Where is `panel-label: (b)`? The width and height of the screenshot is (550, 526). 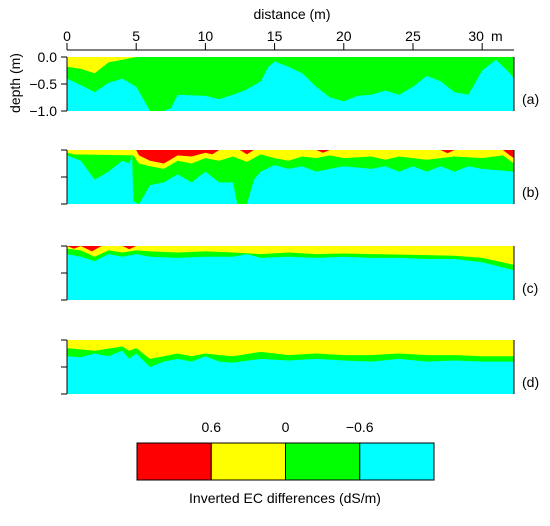
panel-label: (b) is located at coordinates (530, 192).